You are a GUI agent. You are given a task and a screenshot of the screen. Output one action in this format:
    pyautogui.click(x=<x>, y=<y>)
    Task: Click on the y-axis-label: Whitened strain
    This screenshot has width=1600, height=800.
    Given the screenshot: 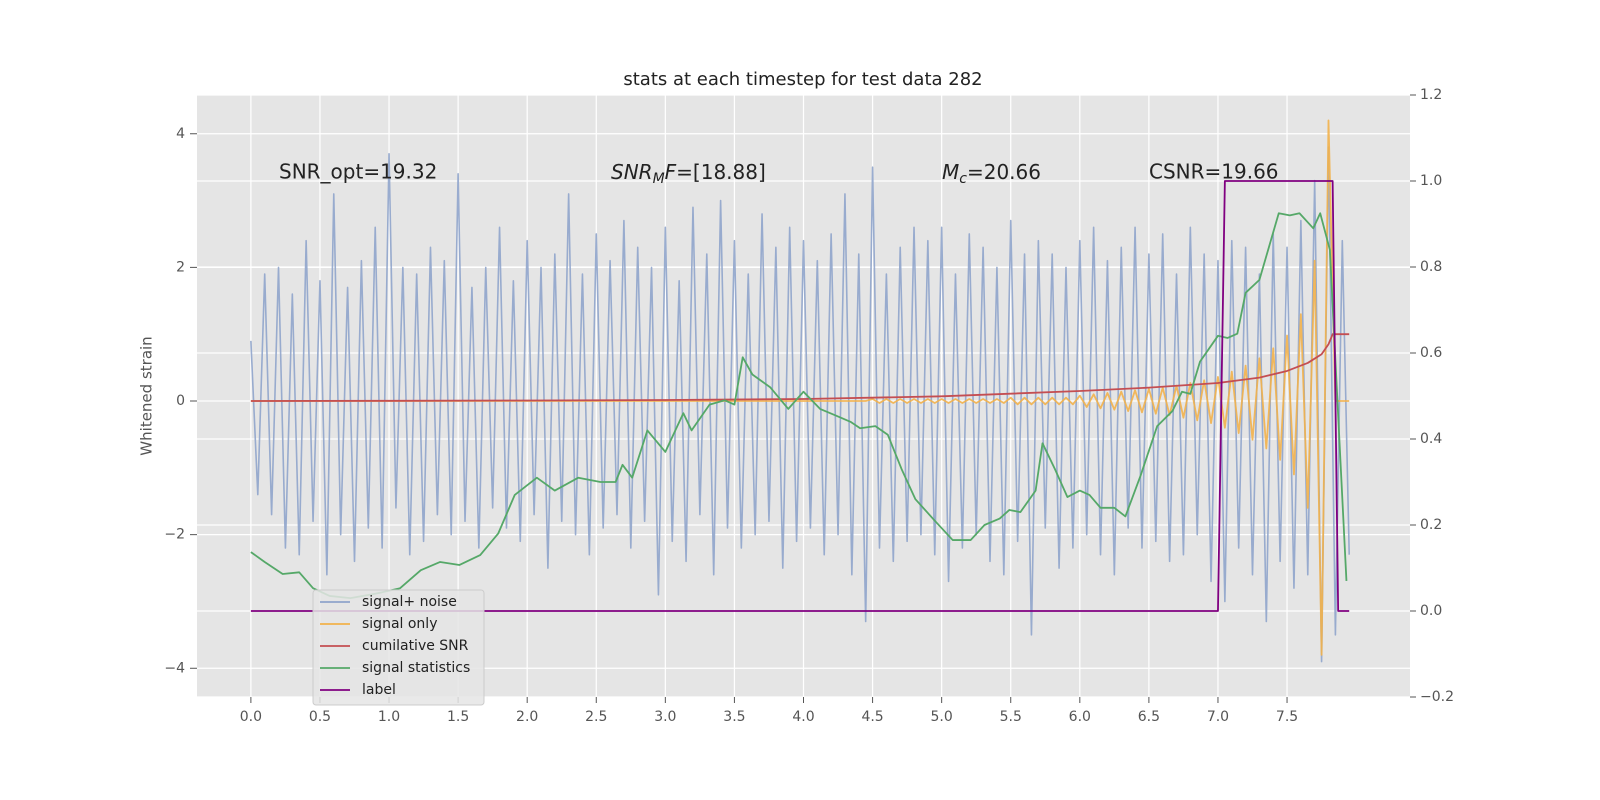 What is the action you would take?
    pyautogui.click(x=147, y=395)
    